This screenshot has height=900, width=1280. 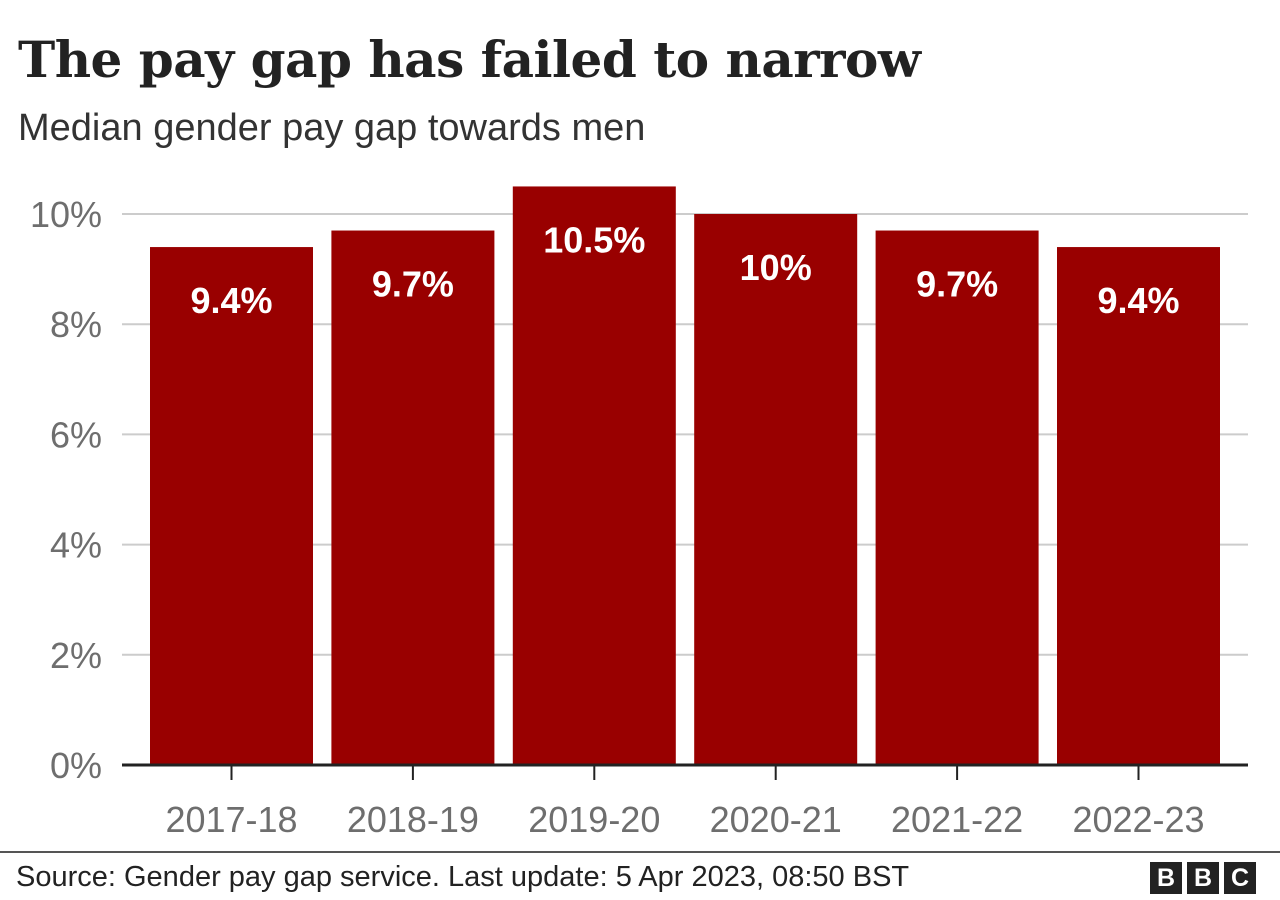 I want to click on x-tick-label: 2020-21, so click(x=776, y=819).